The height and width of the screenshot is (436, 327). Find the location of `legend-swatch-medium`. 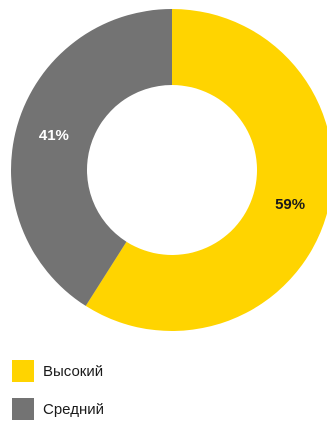

legend-swatch-medium is located at coordinates (23, 409).